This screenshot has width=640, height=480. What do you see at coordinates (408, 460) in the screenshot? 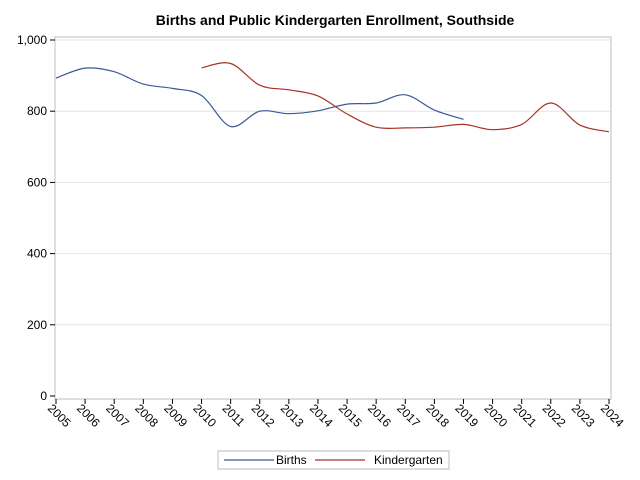
I see `legend-label-kindergarten: Kindergarten` at bounding box center [408, 460].